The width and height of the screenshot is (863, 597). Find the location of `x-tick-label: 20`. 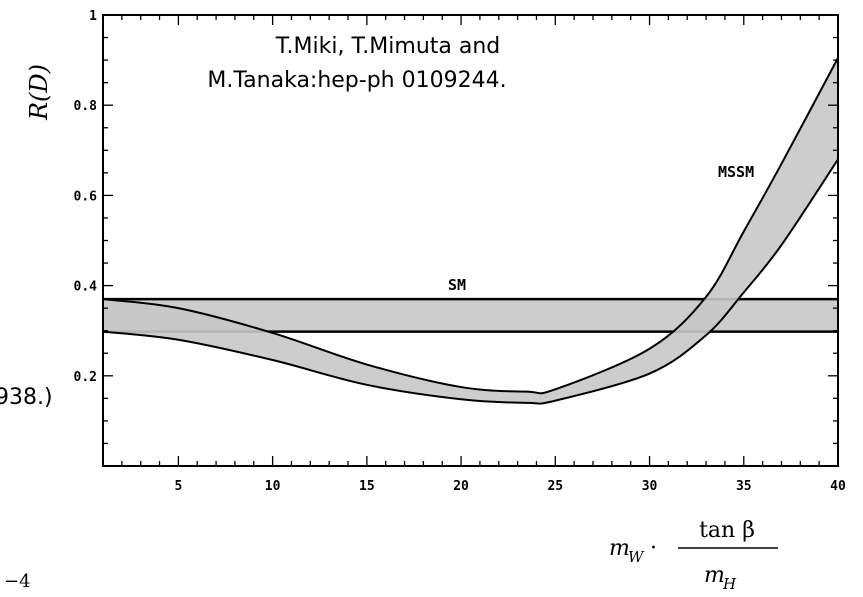

x-tick-label: 20 is located at coordinates (461, 486).